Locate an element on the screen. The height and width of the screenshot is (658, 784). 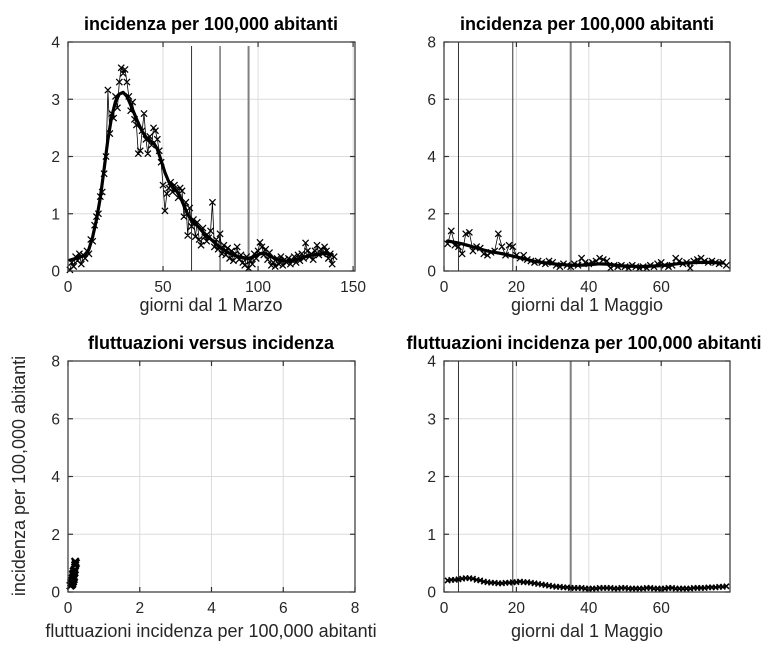
y-axis-label-fluttuazioni-vs-incidenza: incidenza per 100,000 abitanti is located at coordinates (19, 476).